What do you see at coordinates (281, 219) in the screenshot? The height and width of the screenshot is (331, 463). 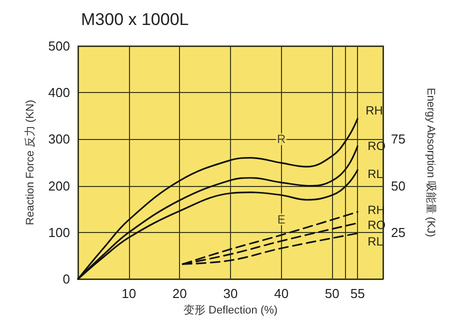 I see `annotation: E` at bounding box center [281, 219].